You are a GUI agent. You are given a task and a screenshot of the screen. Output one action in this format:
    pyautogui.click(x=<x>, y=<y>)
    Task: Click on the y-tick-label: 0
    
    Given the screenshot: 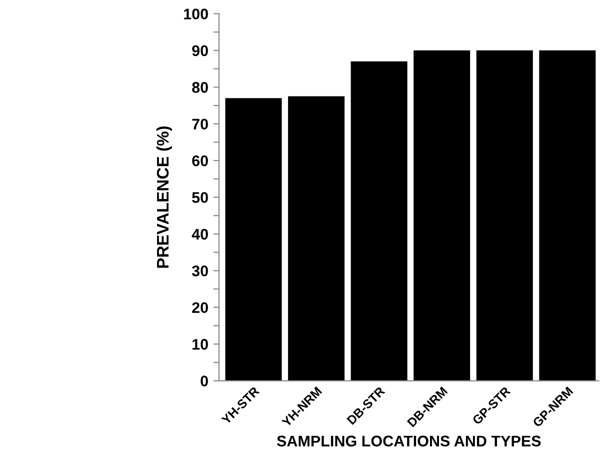 What is the action you would take?
    pyautogui.click(x=204, y=381)
    